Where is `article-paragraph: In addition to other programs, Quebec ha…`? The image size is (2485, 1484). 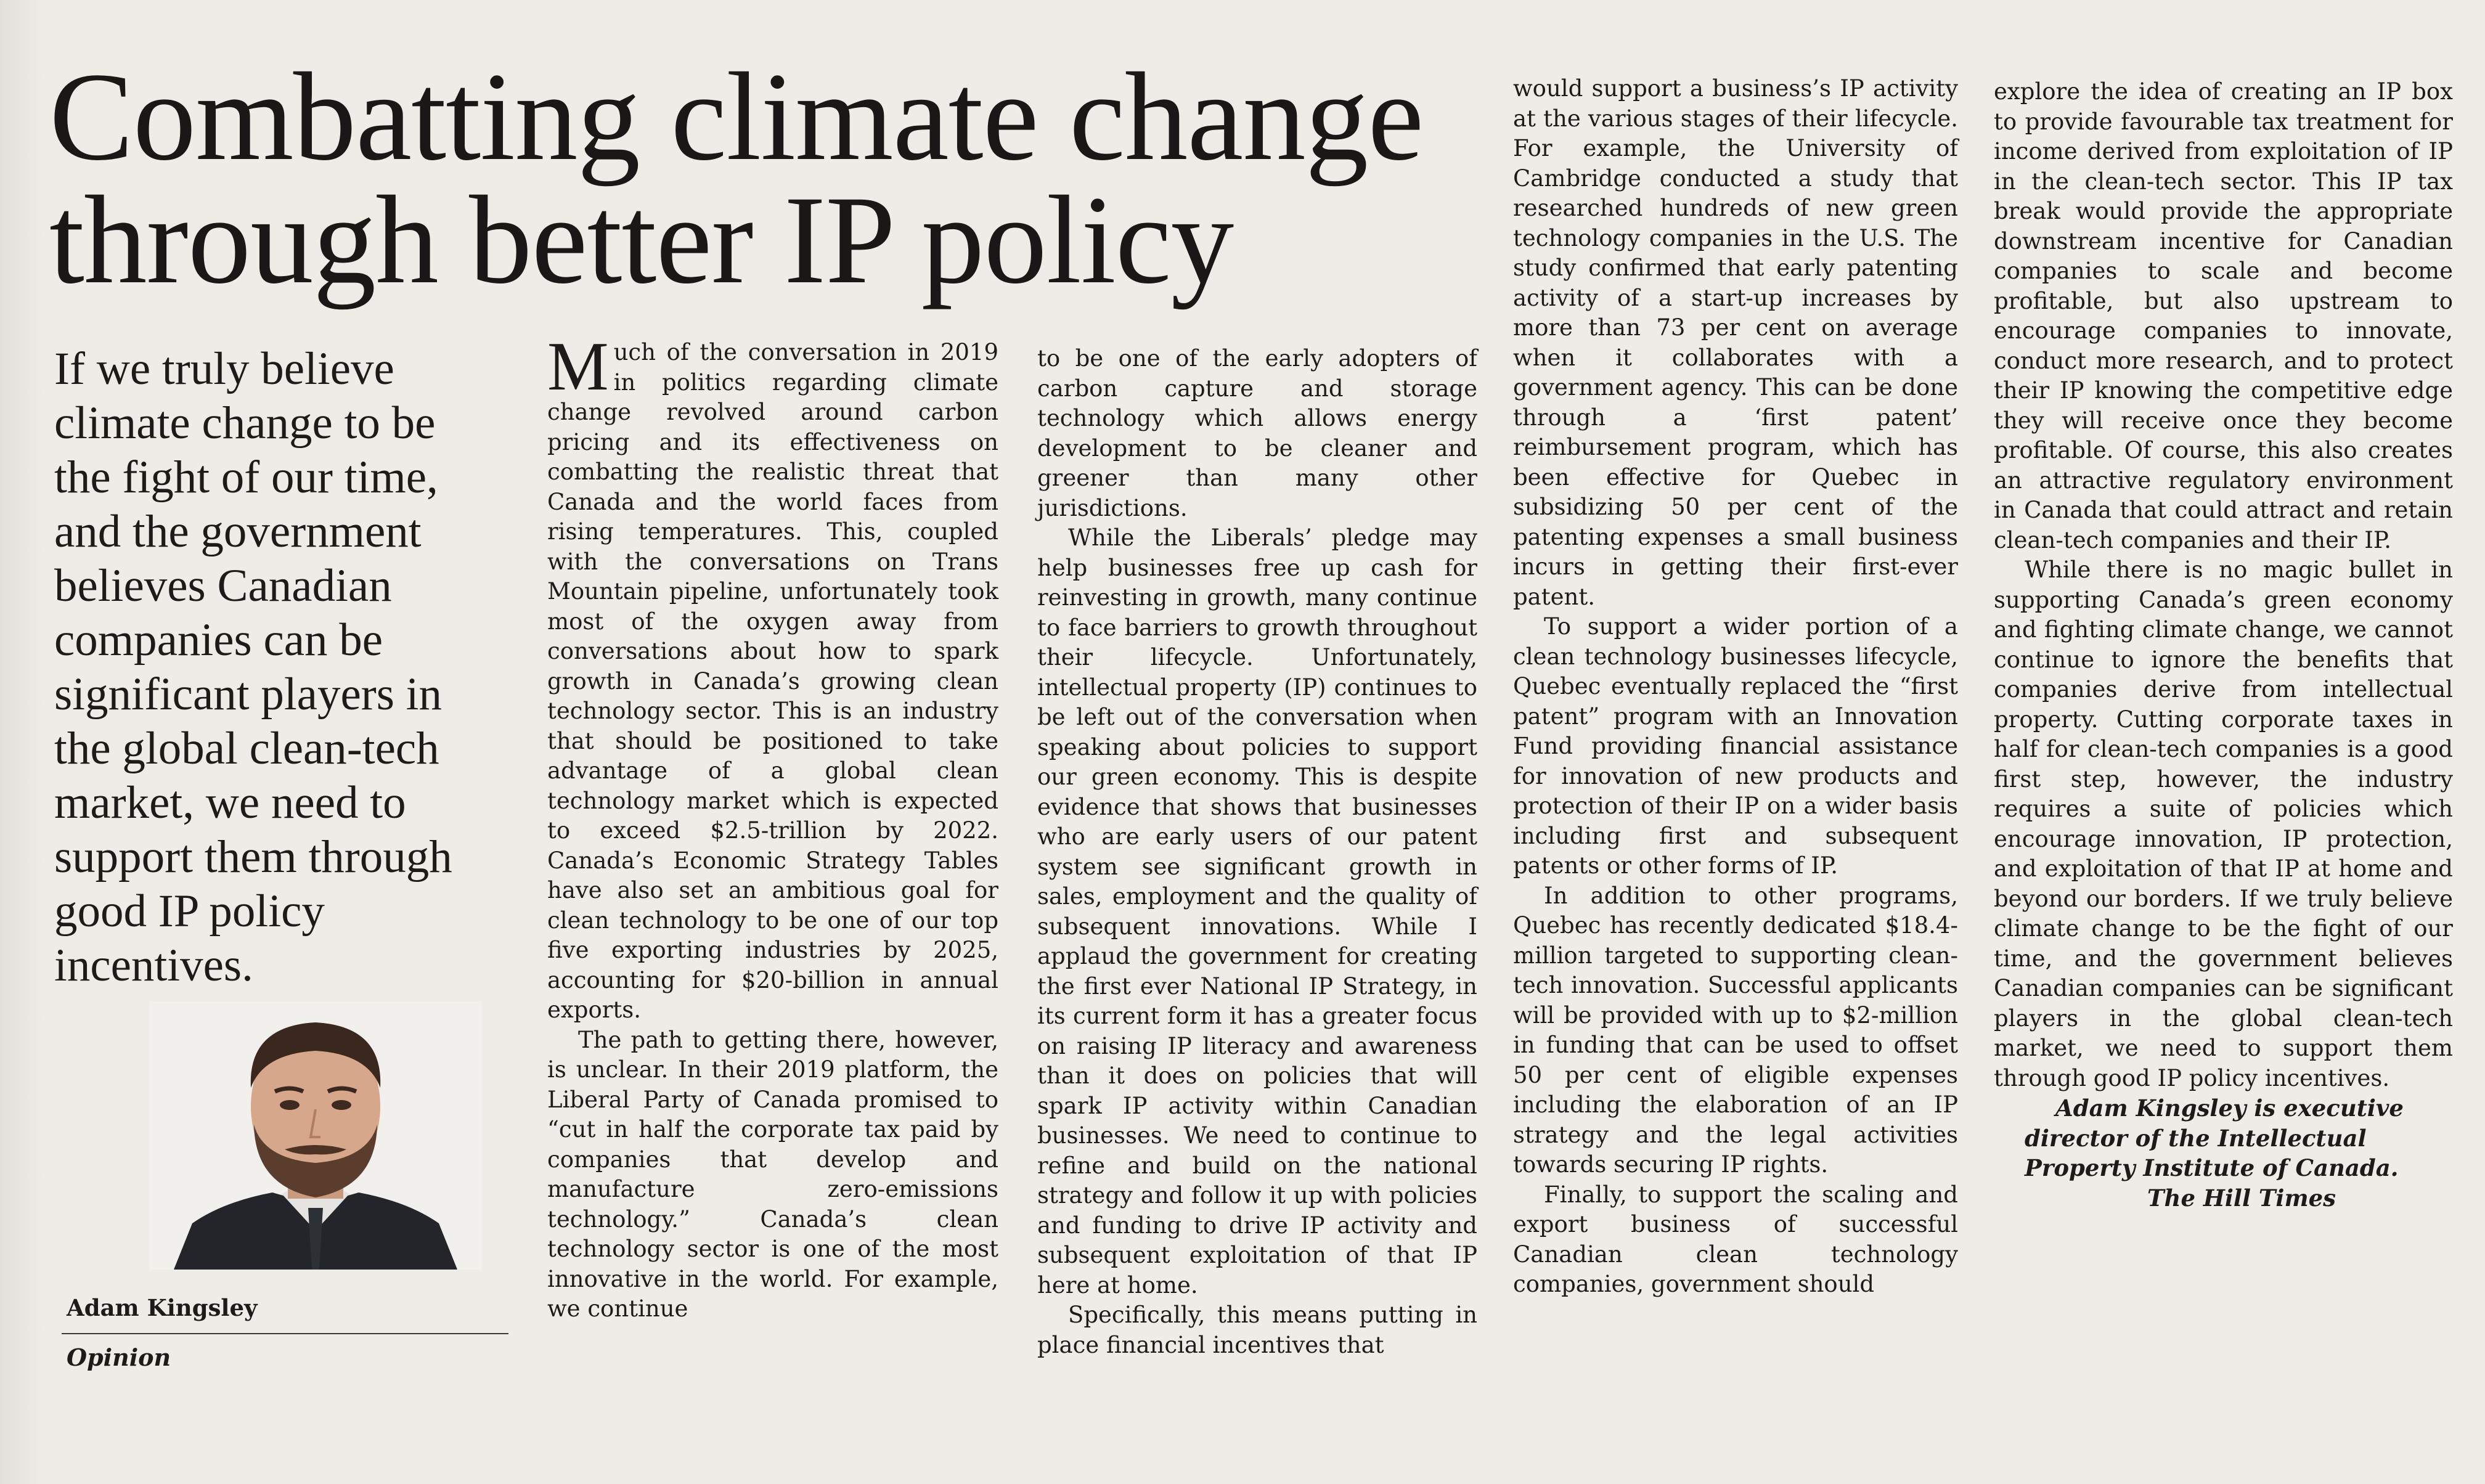
article-paragraph: In addition to other programs, Quebec ha… is located at coordinates (1735, 1030).